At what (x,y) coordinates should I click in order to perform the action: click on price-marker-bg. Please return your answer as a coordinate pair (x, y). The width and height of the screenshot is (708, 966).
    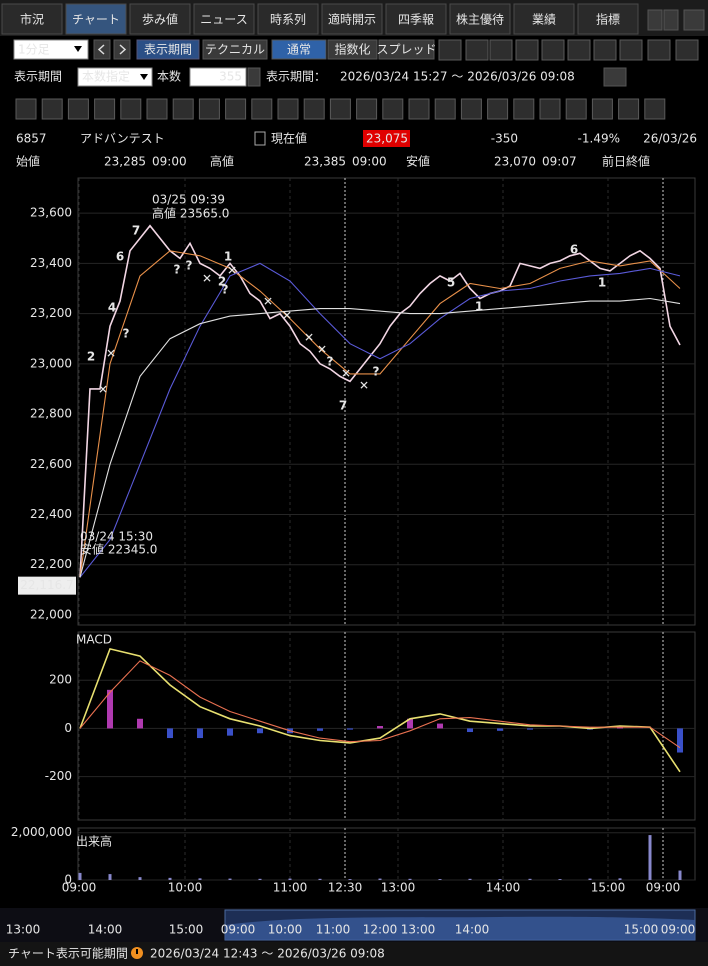
    Looking at the image, I should click on (47, 585).